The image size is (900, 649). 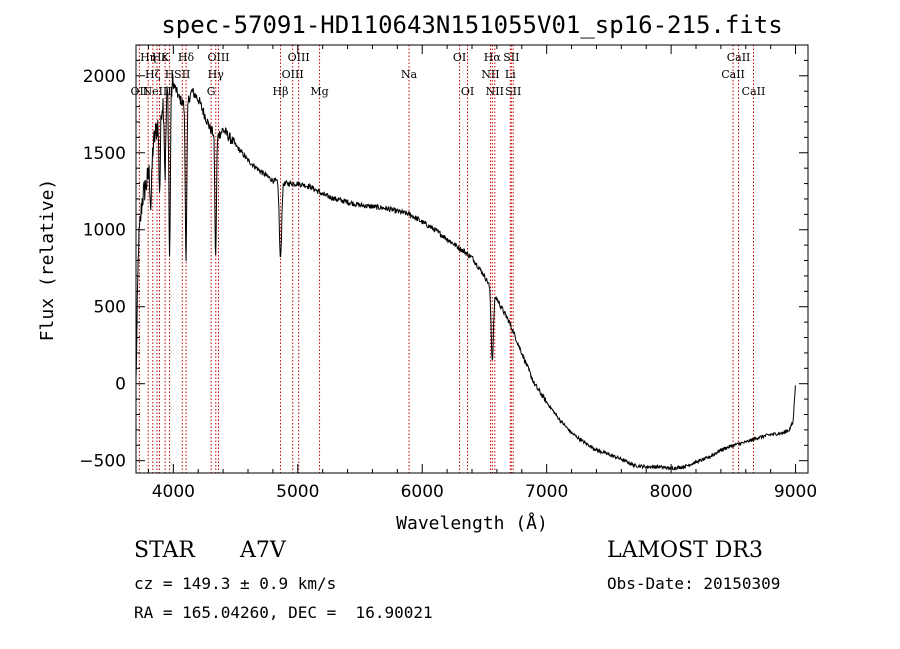 What do you see at coordinates (694, 583) in the screenshot?
I see `observation-date: Obs-Date: 20150309` at bounding box center [694, 583].